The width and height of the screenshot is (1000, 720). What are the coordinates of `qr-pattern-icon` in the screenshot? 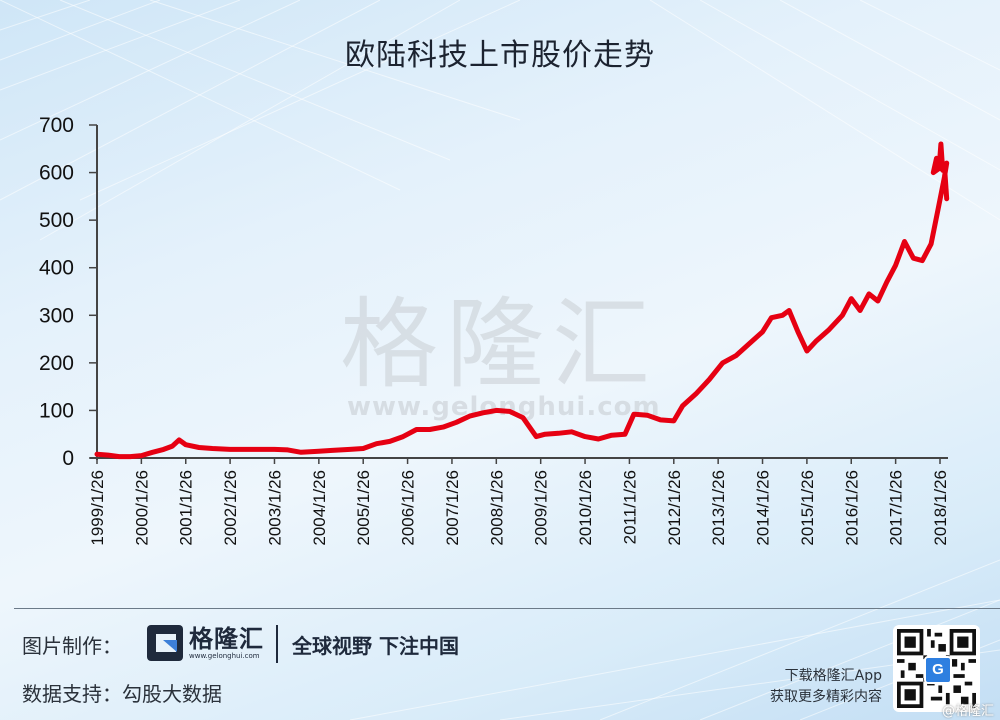 It's located at (936, 668).